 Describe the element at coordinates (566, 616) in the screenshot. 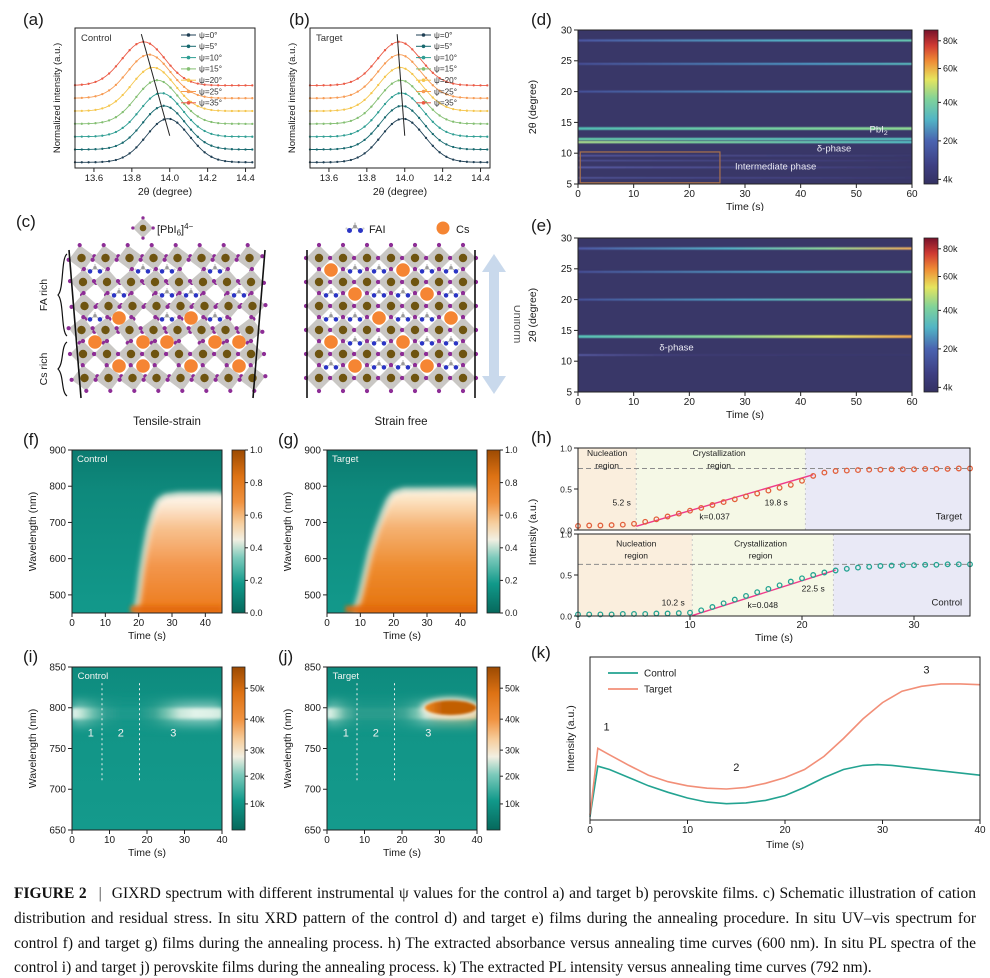

I see `y-tick-label: 0.0` at that location.